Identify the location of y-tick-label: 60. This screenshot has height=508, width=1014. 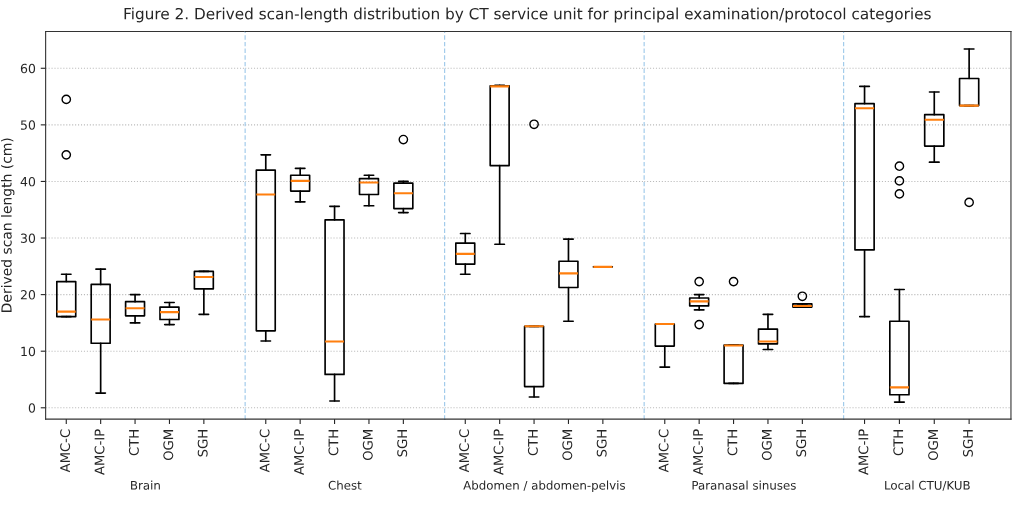
(28, 68).